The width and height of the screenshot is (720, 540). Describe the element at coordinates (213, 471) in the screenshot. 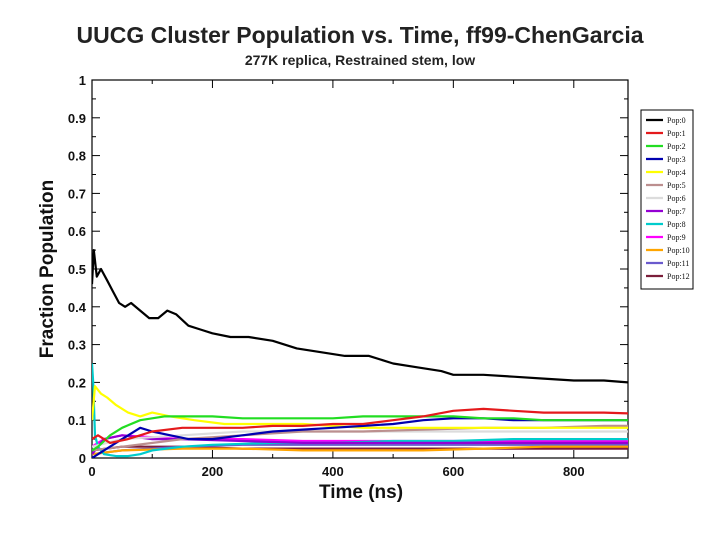

I see `x-tick-label: 200` at that location.